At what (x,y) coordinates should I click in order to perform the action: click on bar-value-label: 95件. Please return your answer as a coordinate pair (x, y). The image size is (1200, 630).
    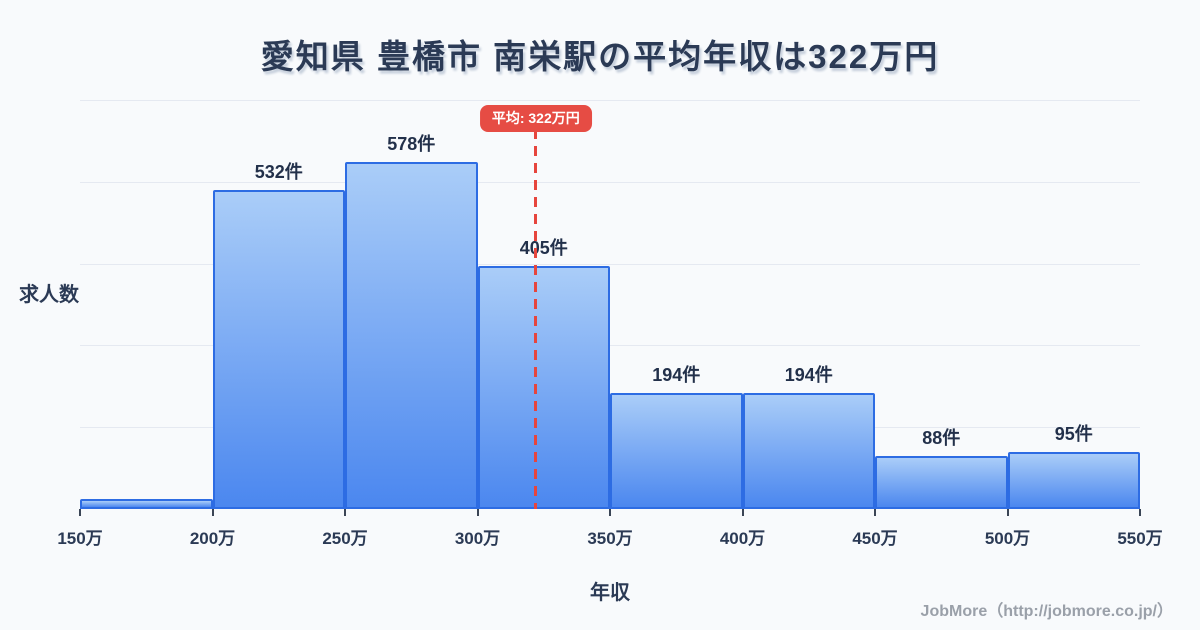
    Looking at the image, I should click on (1073, 433).